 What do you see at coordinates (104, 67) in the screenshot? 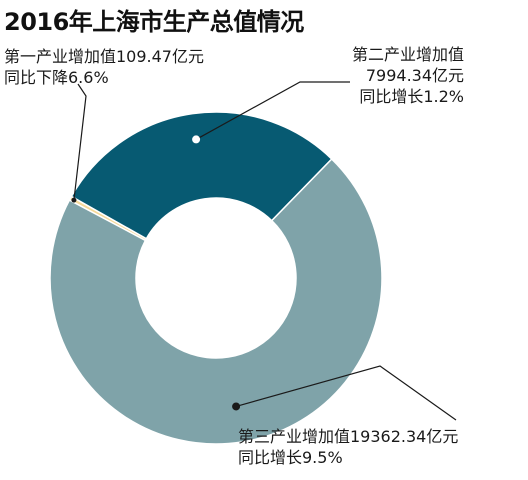
I see `label-primary-industry: 第一产业增加值109.47亿元 同比下降6.6%` at bounding box center [104, 67].